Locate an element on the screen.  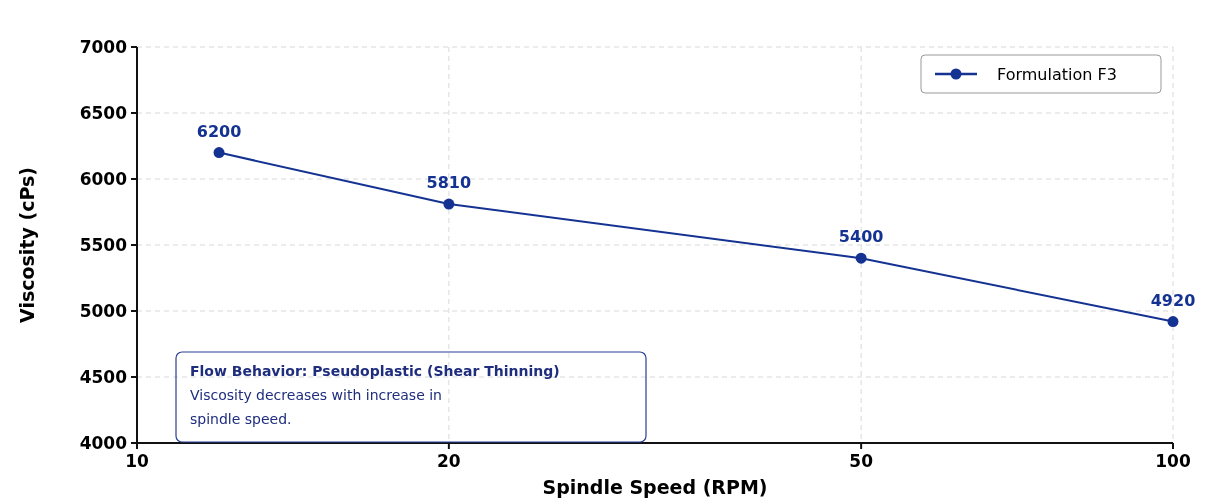
x-axis-title: Spindle Speed (RPM) is located at coordinates (655, 487).